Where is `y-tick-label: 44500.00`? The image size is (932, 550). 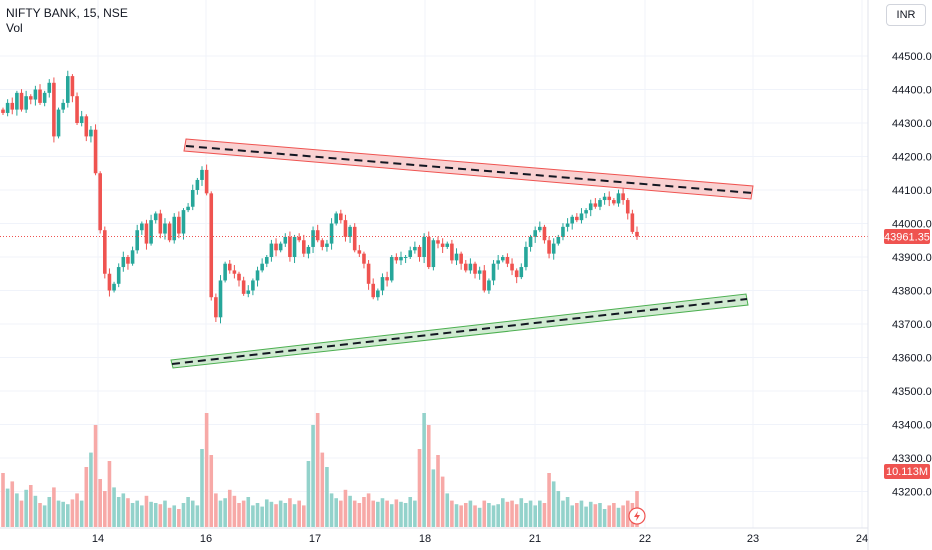
y-tick-label: 44500.00 is located at coordinates (912, 57).